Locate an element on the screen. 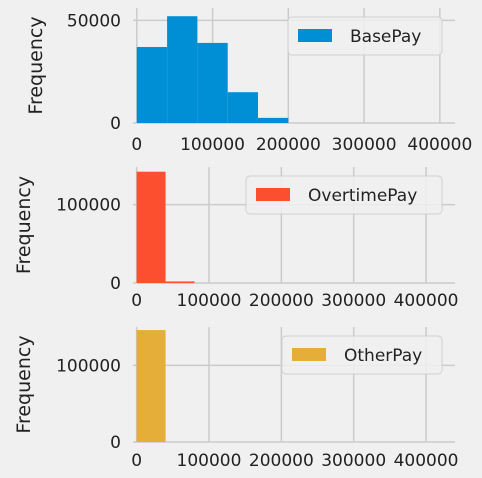 This screenshot has height=478, width=482. legend-label: OvertimePay is located at coordinates (362, 196).